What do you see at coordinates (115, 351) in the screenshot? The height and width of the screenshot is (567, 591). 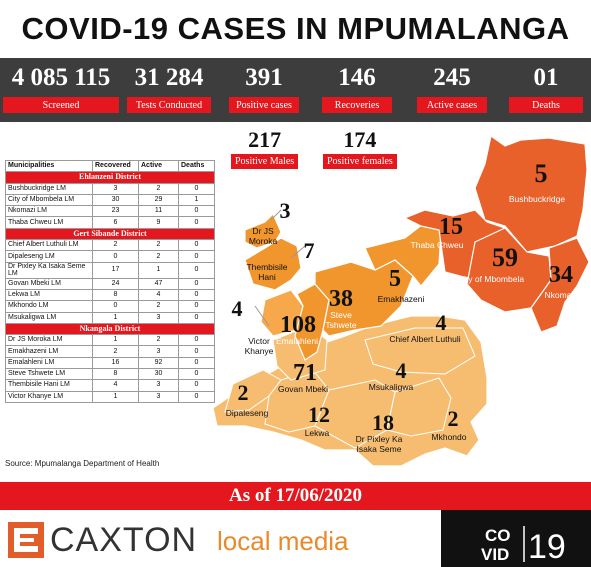 I see `cell-recovered: 2` at bounding box center [115, 351].